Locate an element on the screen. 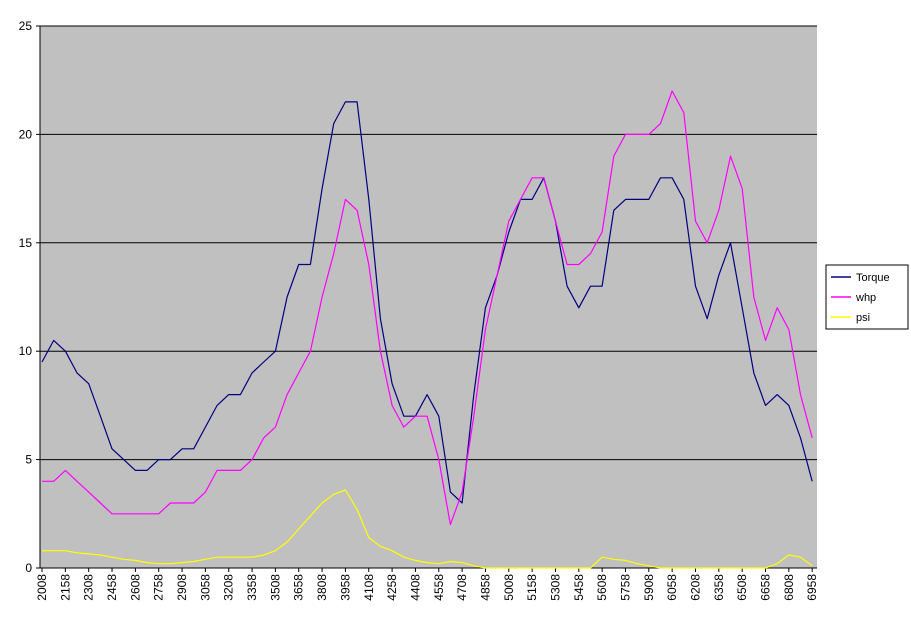 The height and width of the screenshot is (623, 911). x-tick-label: 6058 is located at coordinates (672, 587).